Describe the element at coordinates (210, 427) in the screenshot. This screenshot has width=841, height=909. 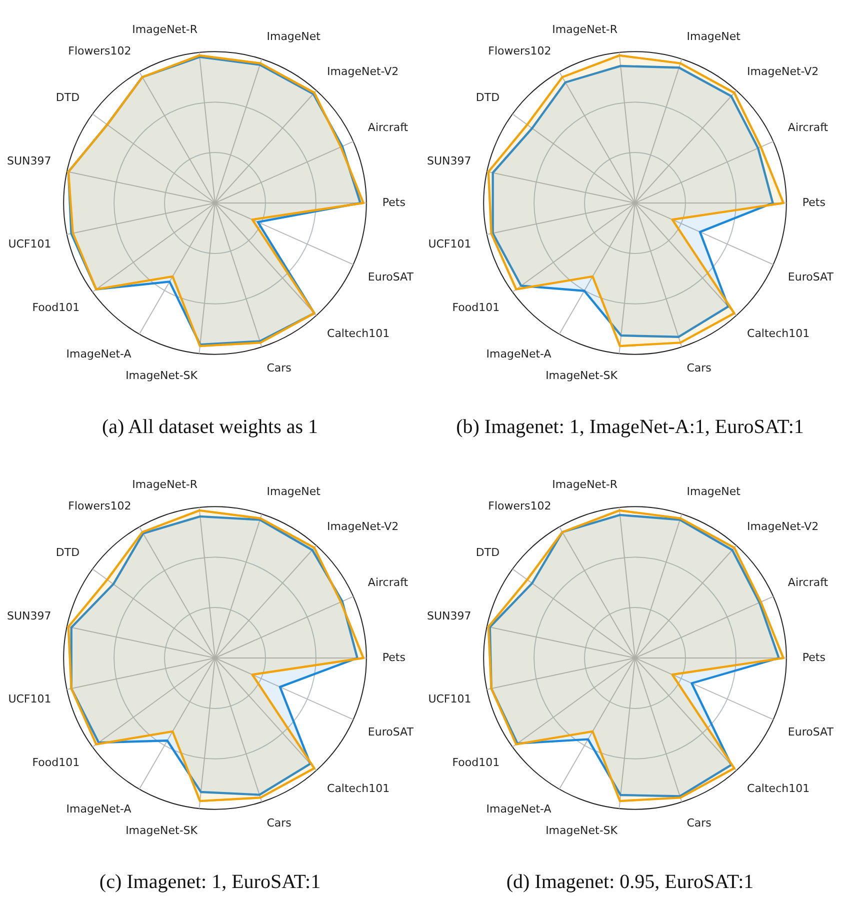
I see `text: (a) All dataset weights as 1` at that location.